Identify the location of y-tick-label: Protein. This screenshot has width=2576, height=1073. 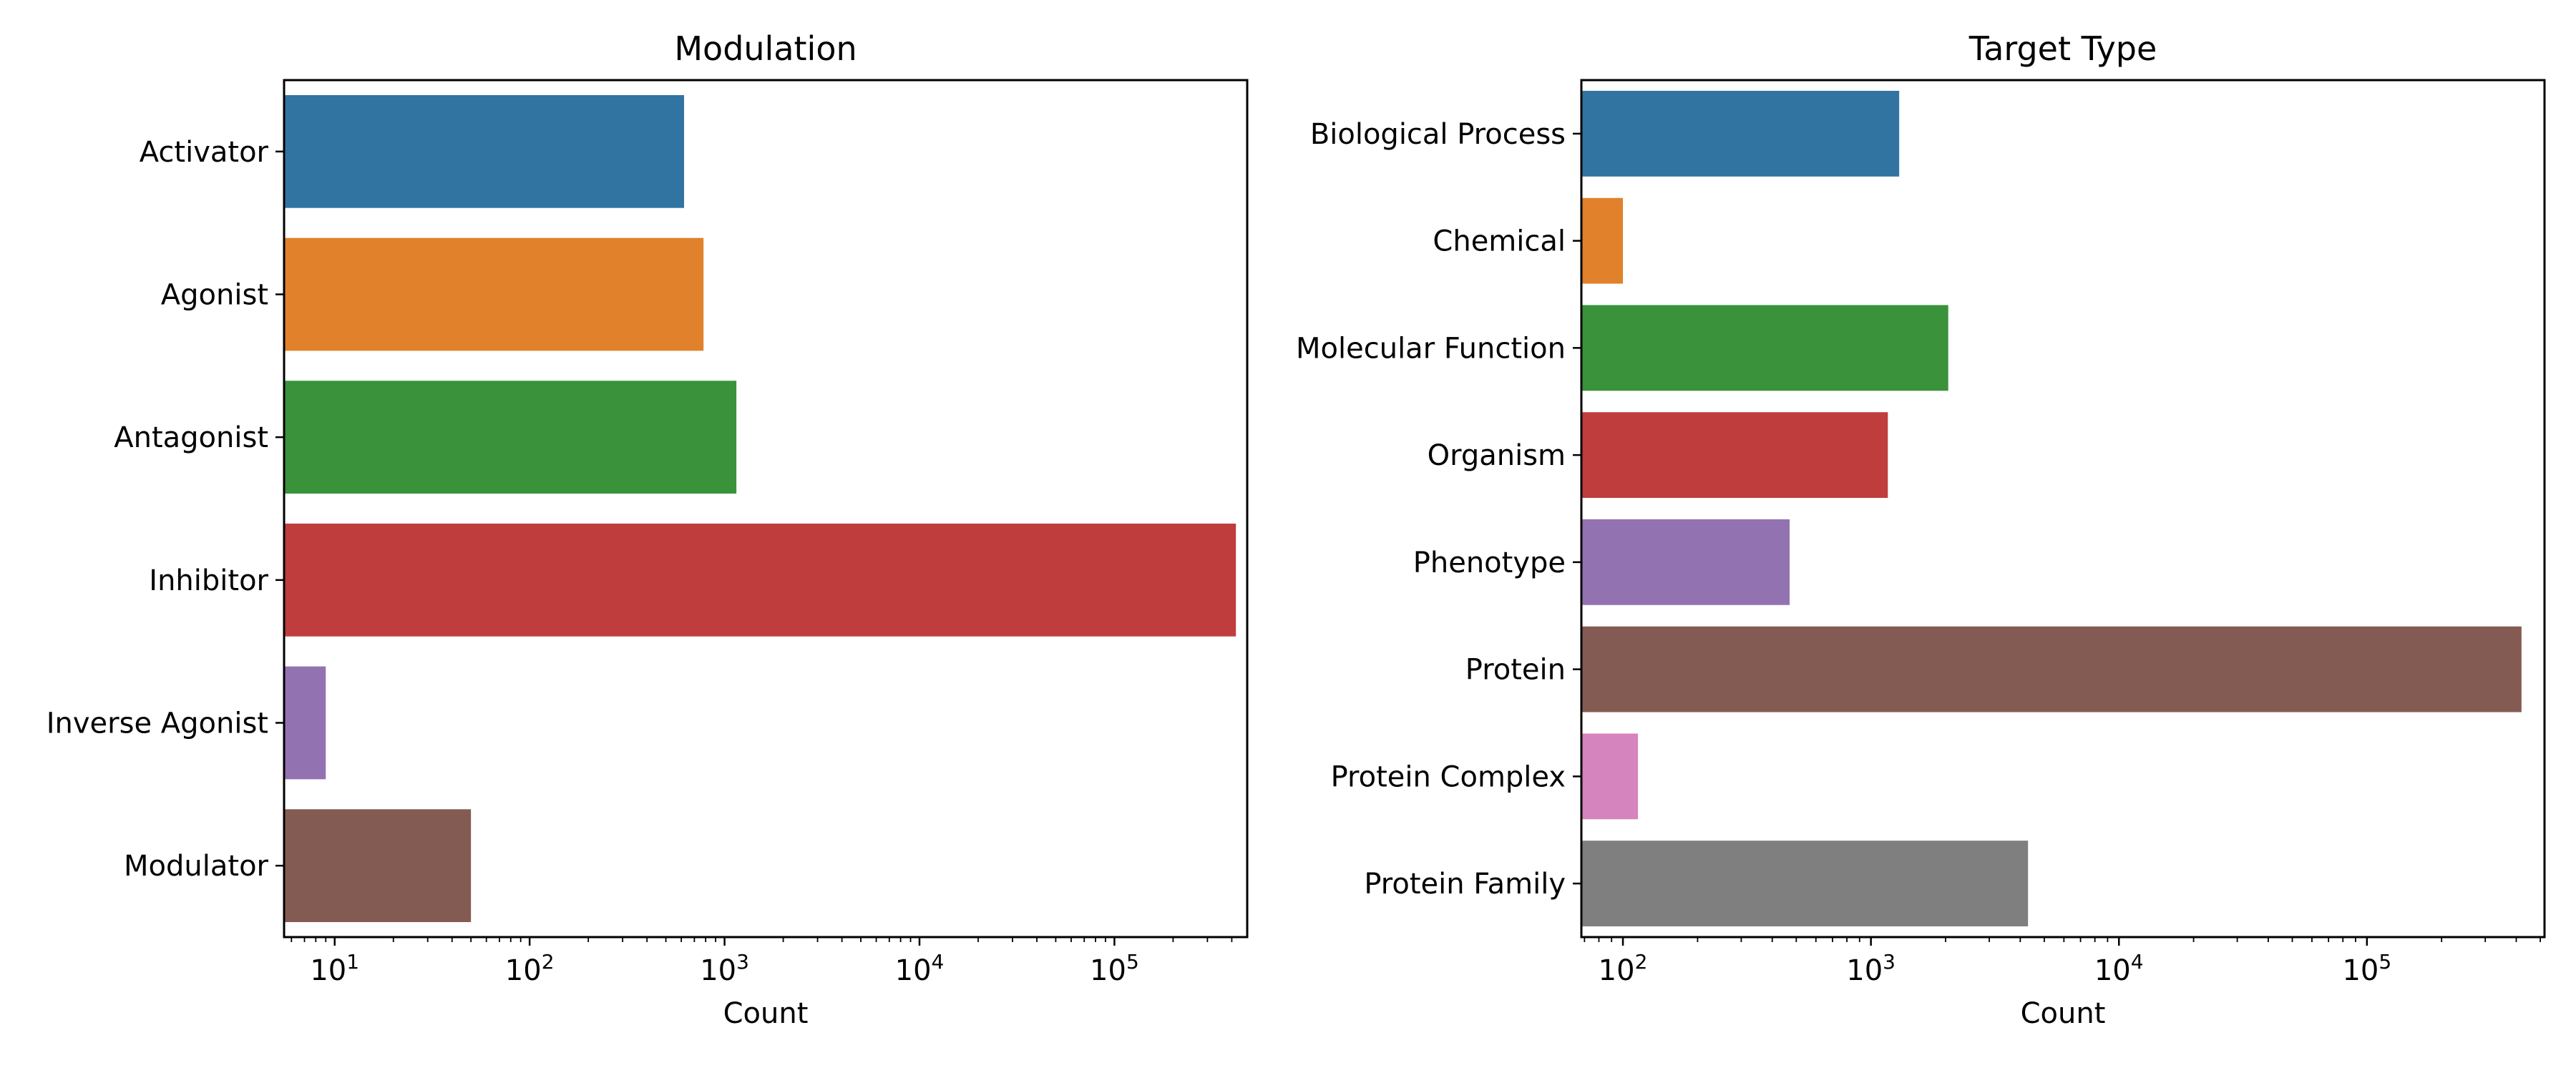
(1515, 670).